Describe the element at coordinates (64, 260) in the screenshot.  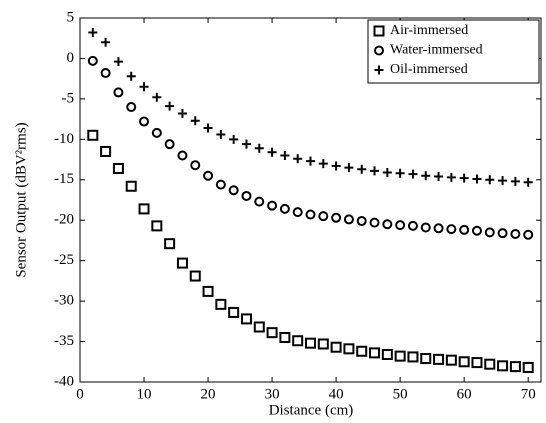
I see `y-tick-label: -25` at that location.